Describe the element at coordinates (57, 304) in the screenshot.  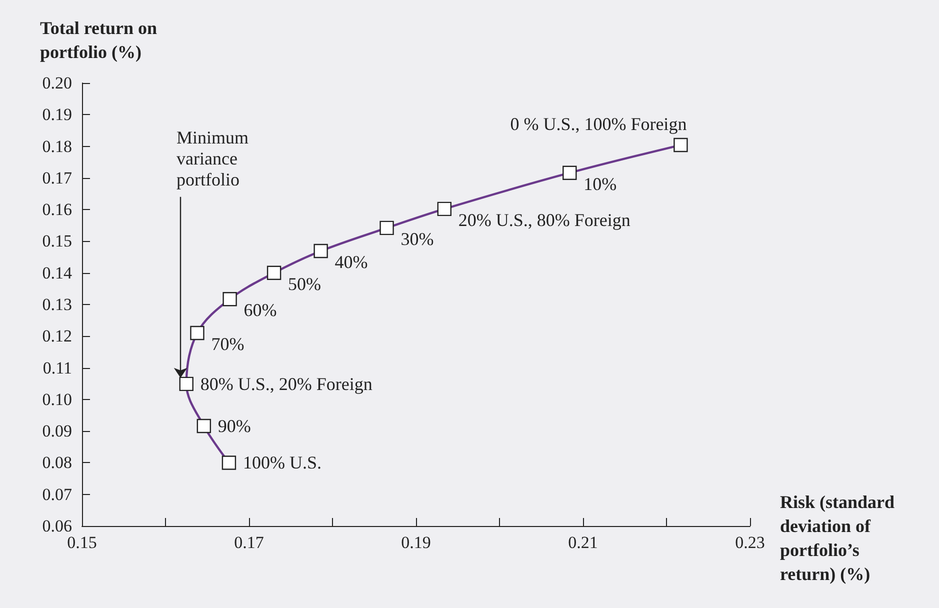
I see `y-tick-label: 0.13` at that location.